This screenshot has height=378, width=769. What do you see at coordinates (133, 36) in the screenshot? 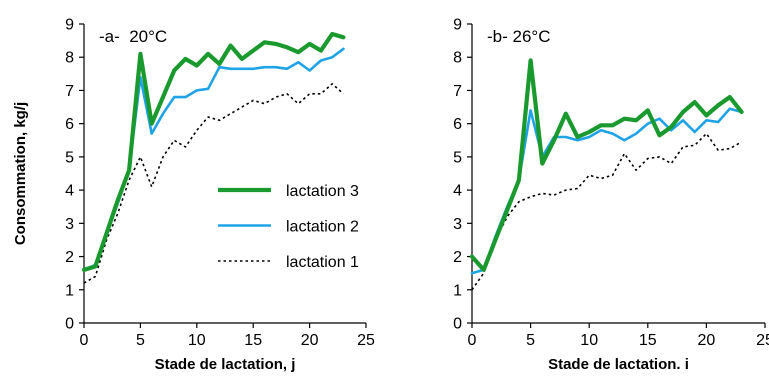
I see `panel-label: -a- 20°C` at bounding box center [133, 36].